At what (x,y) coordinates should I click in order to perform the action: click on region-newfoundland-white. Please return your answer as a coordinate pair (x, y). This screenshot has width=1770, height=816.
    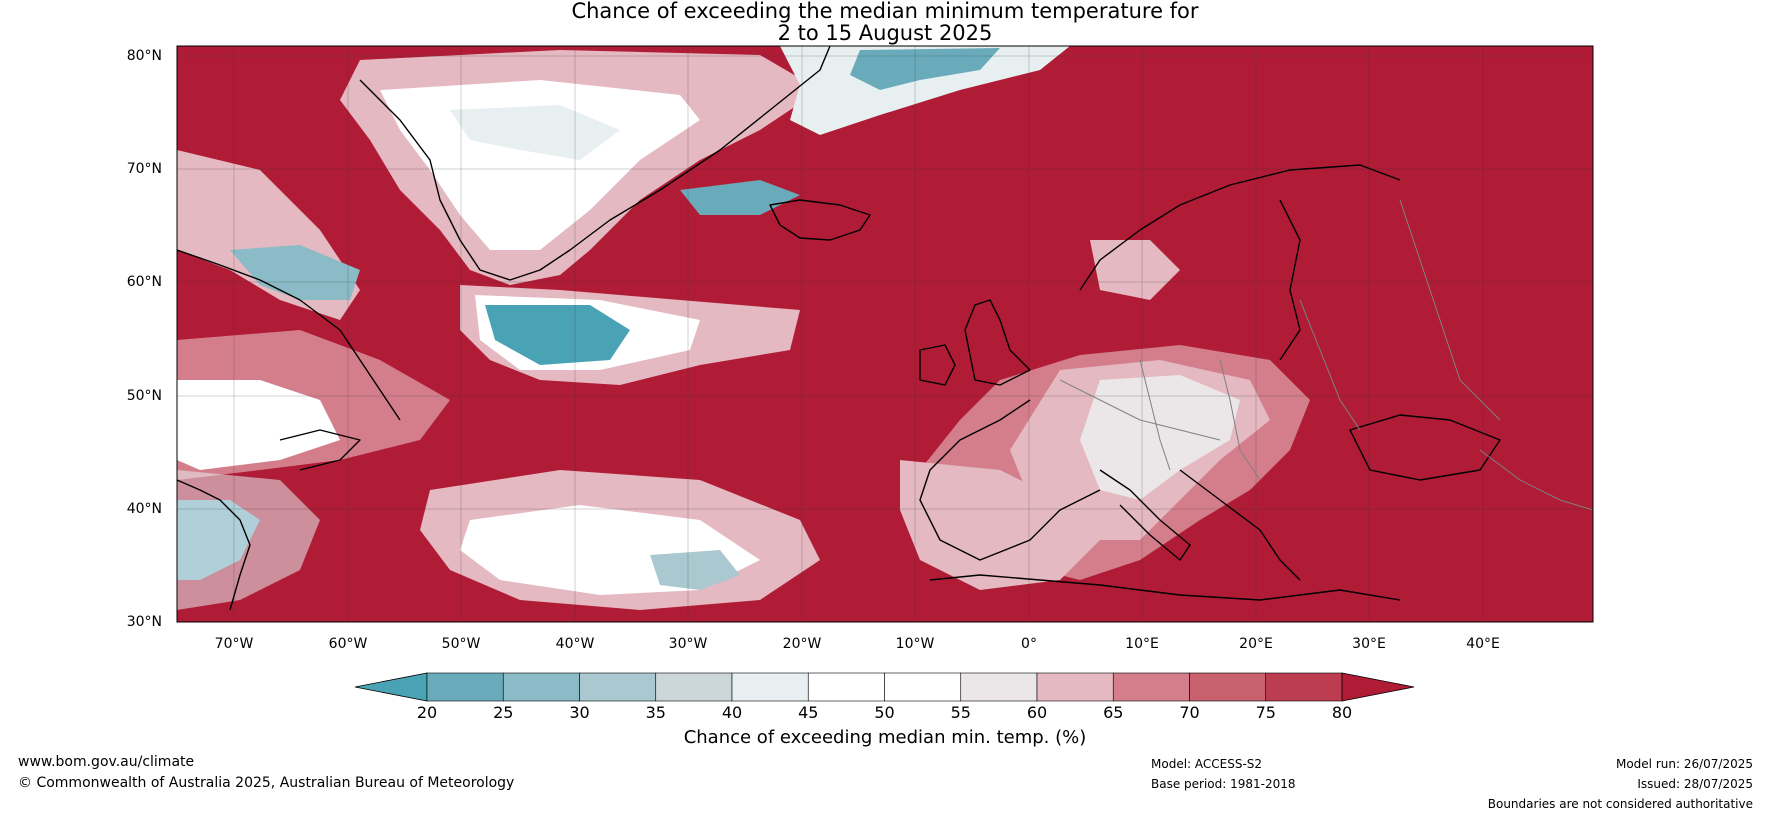
    Looking at the image, I should click on (258, 425).